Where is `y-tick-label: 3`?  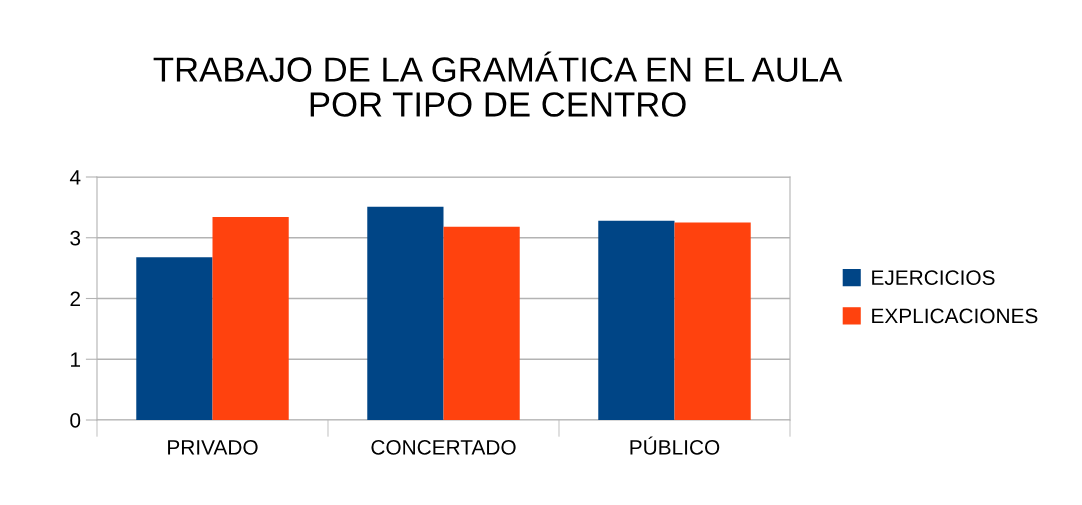
y-tick-label: 3 is located at coordinates (75, 238).